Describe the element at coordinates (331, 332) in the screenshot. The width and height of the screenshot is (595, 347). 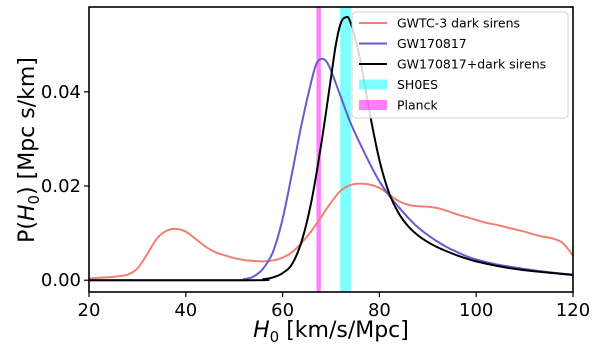
I see `x-axis-label: H0 [km/s/Mpc]` at that location.